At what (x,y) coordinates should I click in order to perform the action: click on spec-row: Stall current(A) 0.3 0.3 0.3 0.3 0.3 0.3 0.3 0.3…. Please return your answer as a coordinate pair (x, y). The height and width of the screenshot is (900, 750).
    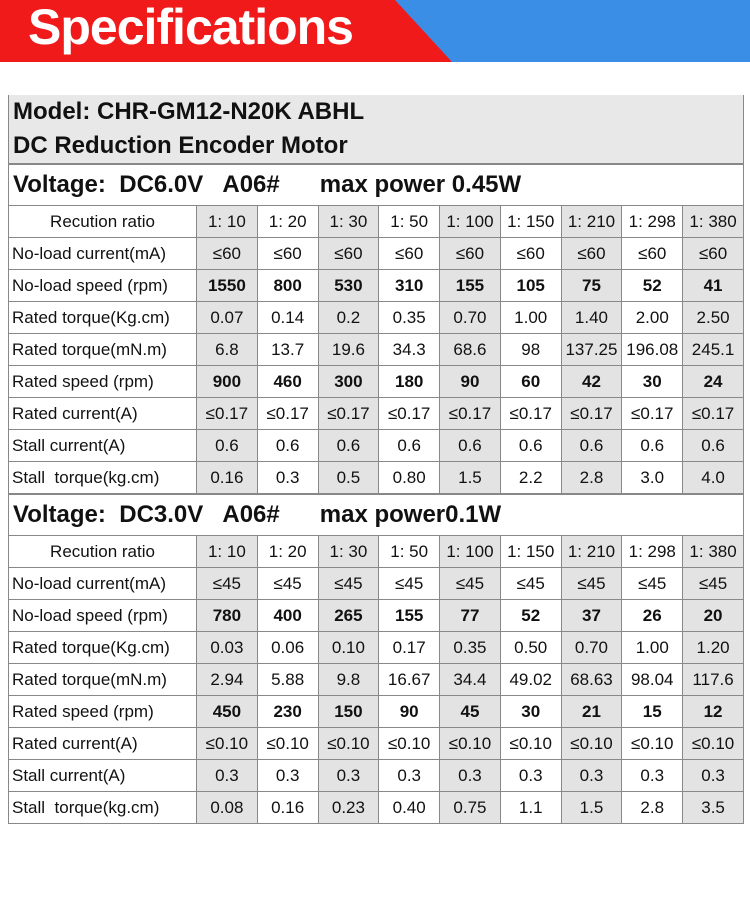
    Looking at the image, I should click on (376, 775).